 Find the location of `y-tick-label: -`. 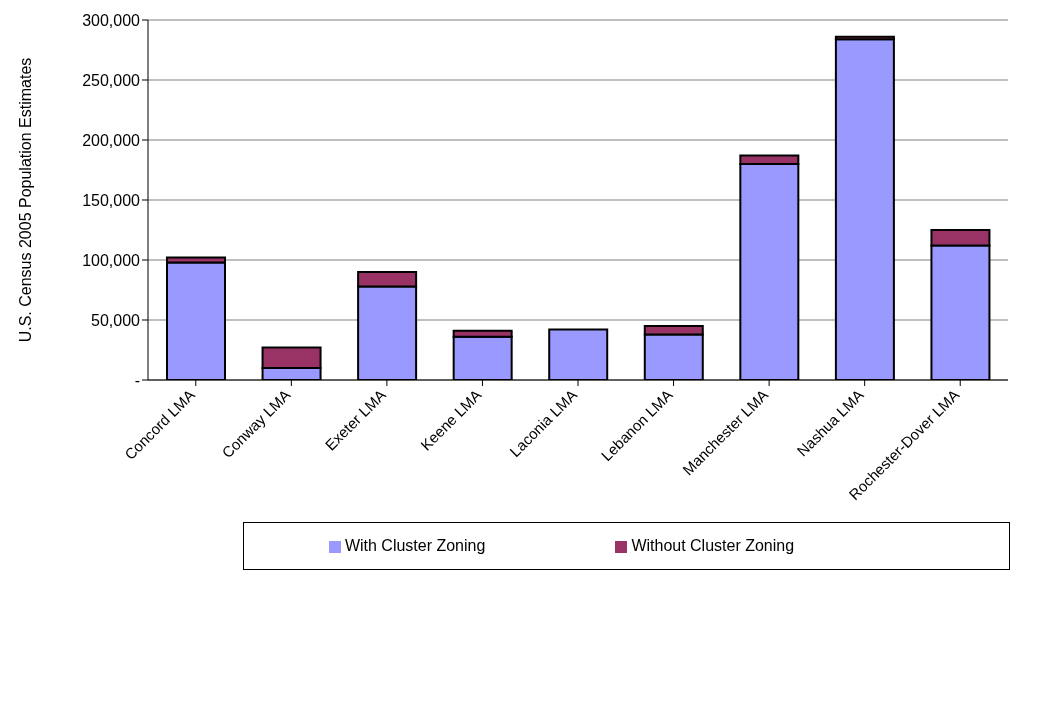

y-tick-label: - is located at coordinates (137, 380).